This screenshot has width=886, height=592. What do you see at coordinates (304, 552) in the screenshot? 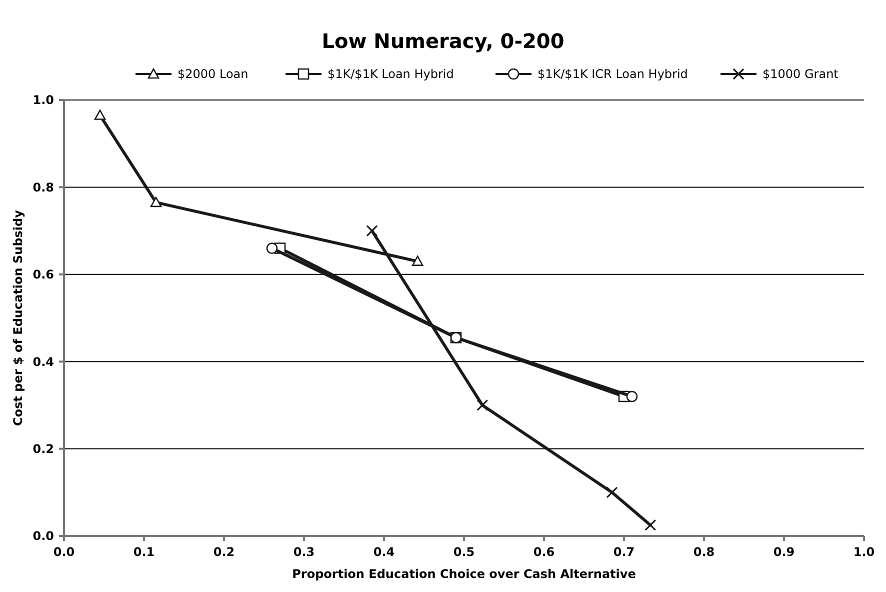
I see `x-tick-label: 0.3` at bounding box center [304, 552].